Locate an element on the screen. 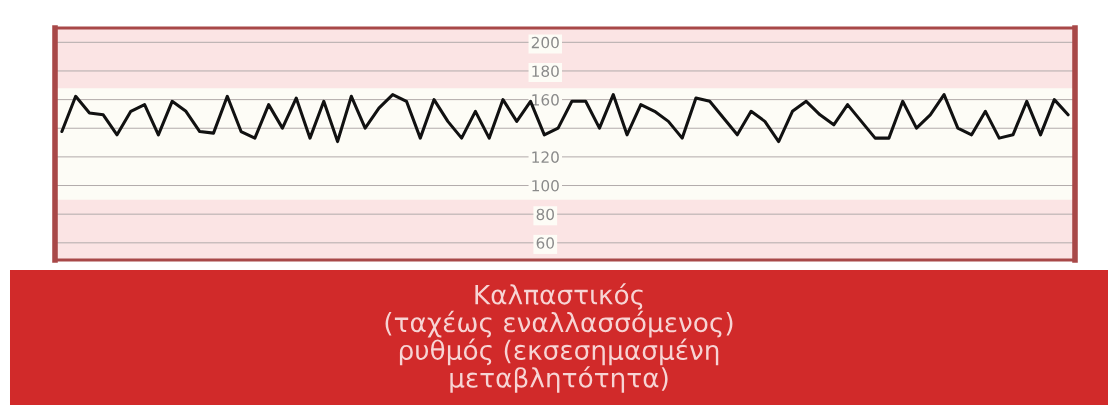 The height and width of the screenshot is (405, 1118). y-tick-label: 180 is located at coordinates (545, 71).